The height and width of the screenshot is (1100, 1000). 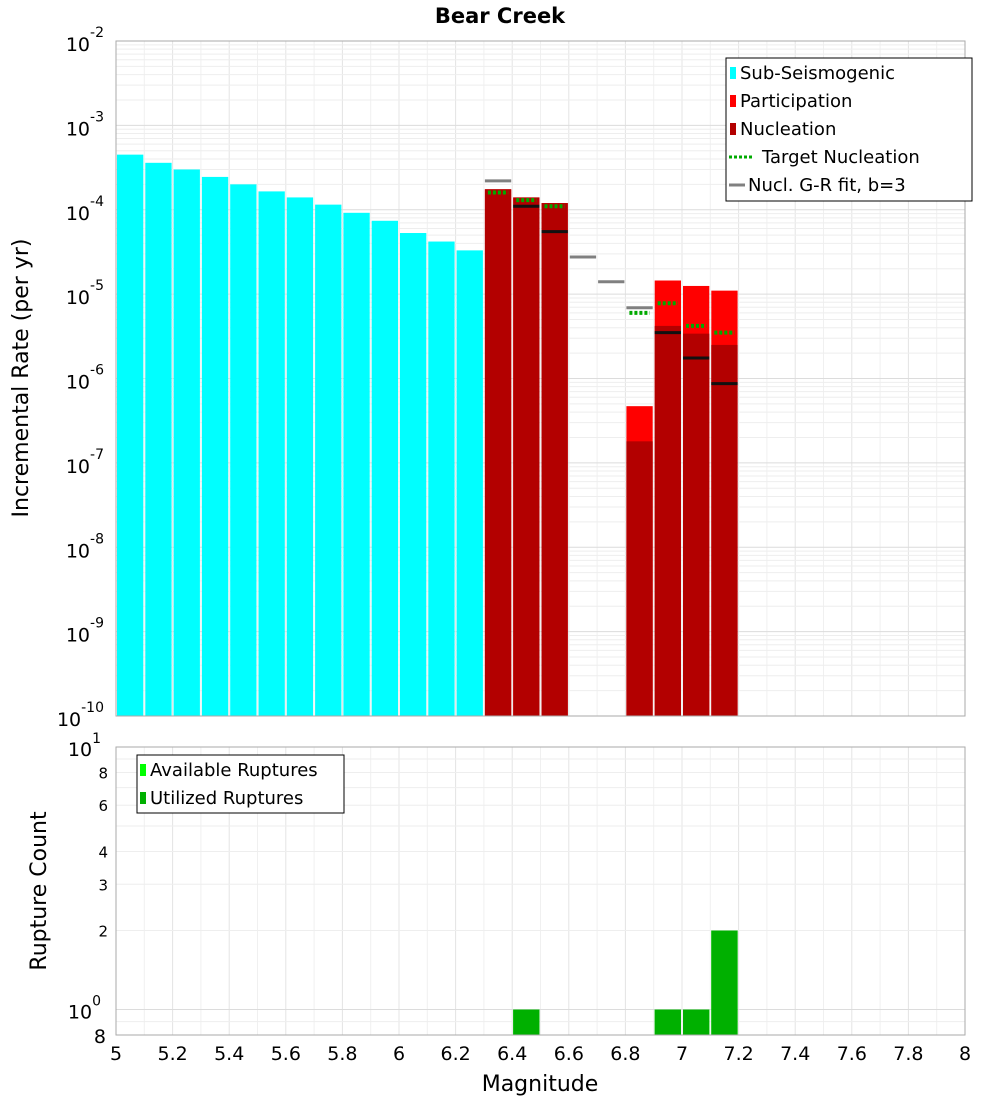 I want to click on x-tick-label: 5.4, so click(x=229, y=1054).